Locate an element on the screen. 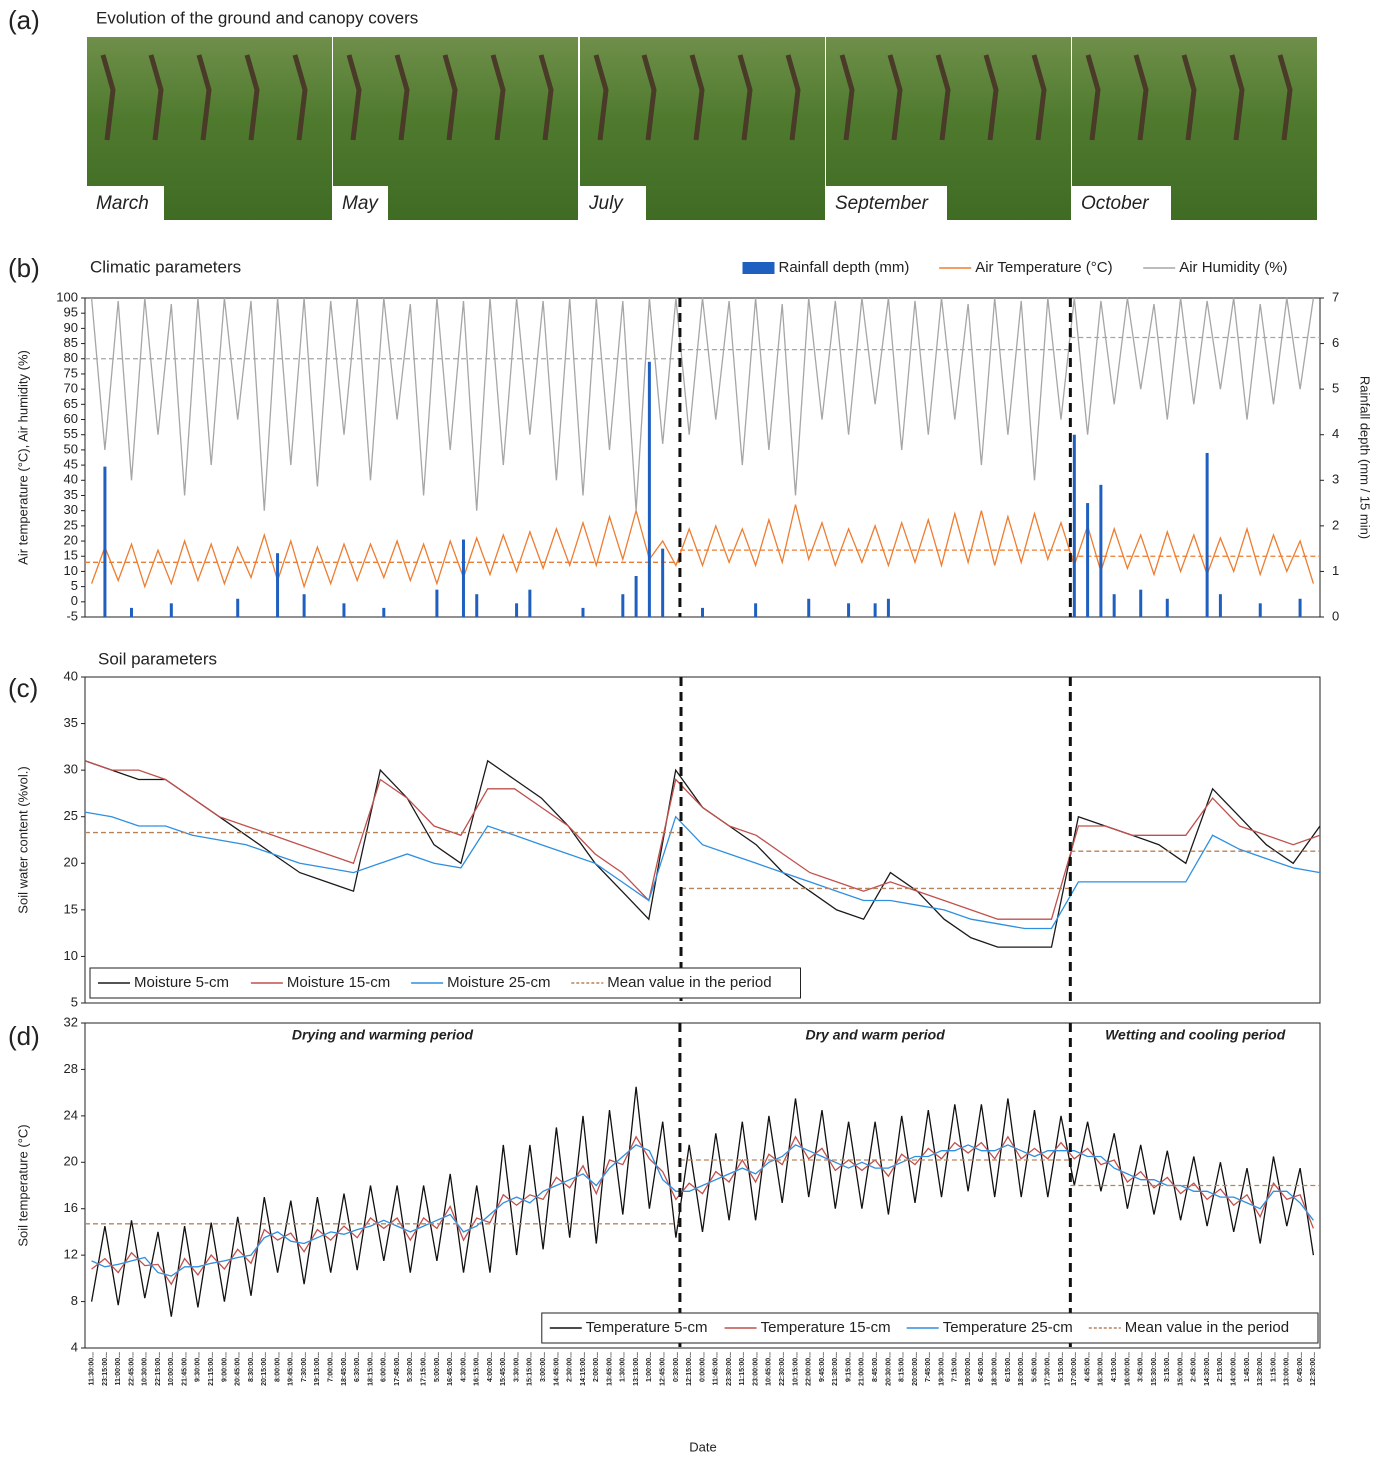  y-tick-label: 45 is located at coordinates (71, 464).